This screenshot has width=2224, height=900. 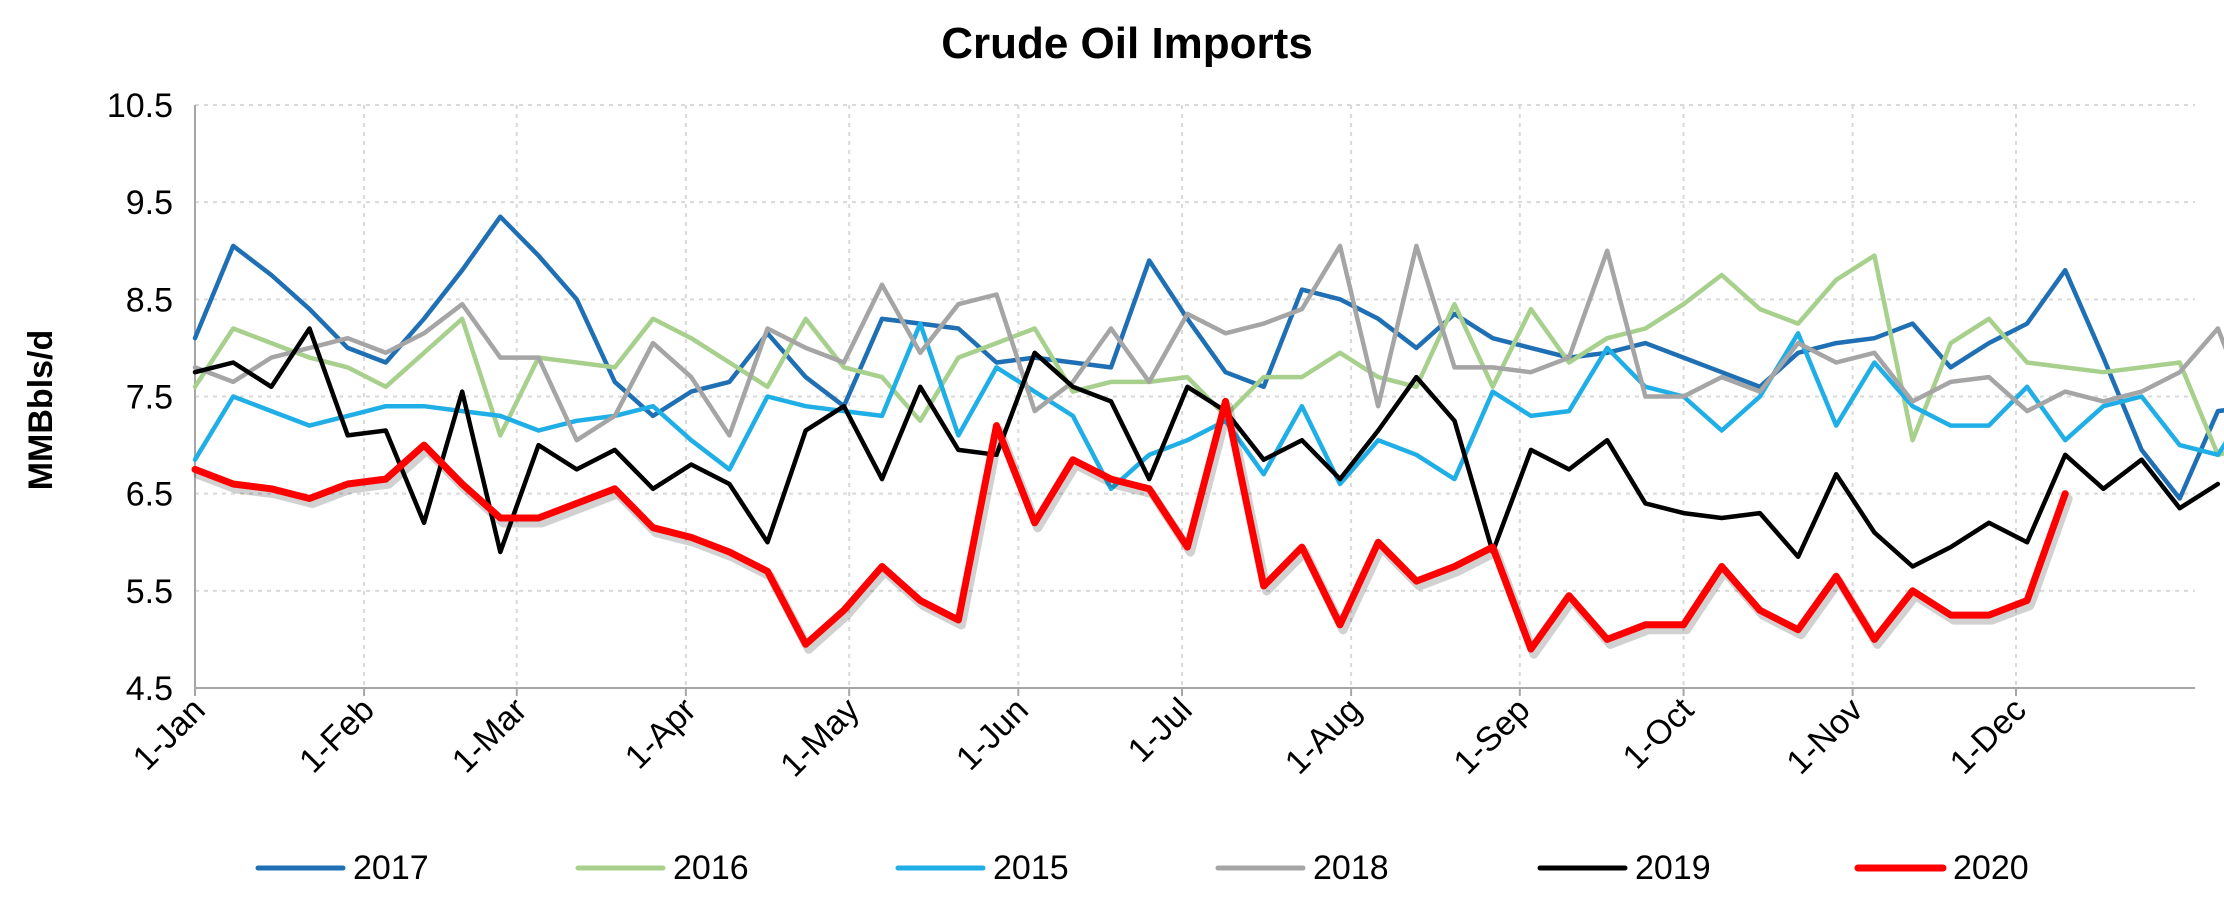 I want to click on x-tick-label: 1-Mar, so click(x=490, y=736).